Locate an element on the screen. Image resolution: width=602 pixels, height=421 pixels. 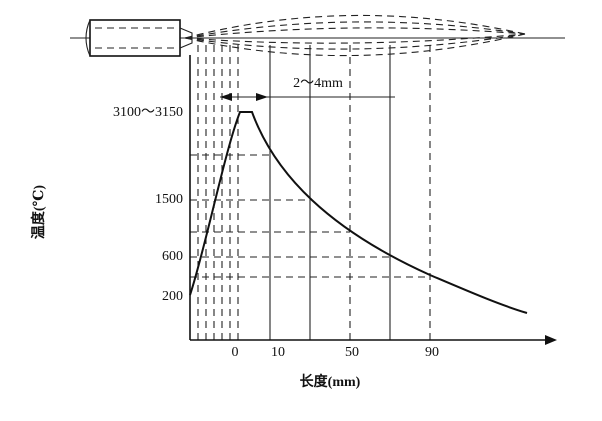
x-axis-title: 长度(mm) is located at coordinates (330, 381).